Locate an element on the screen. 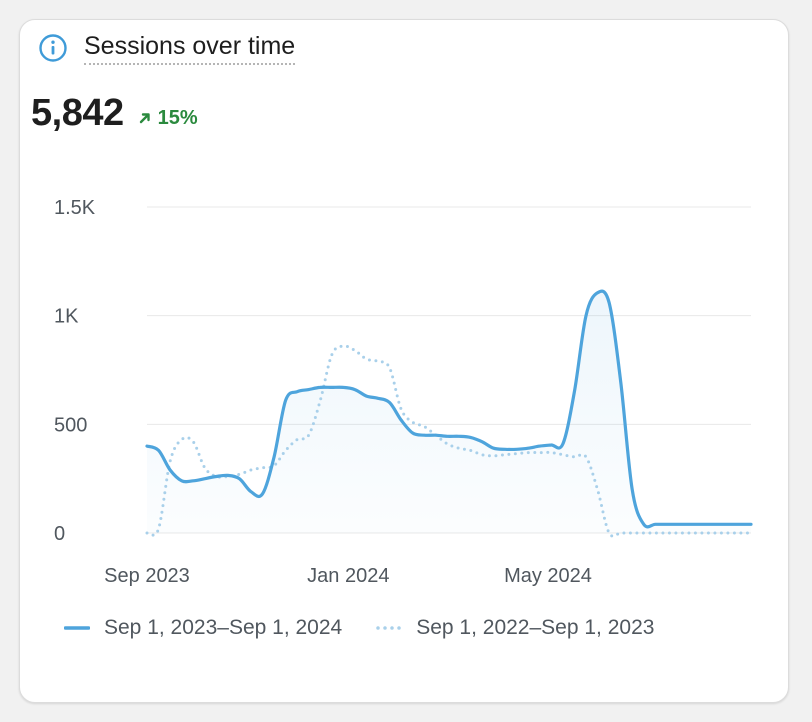  legend-swatch-solid is located at coordinates (77, 628).